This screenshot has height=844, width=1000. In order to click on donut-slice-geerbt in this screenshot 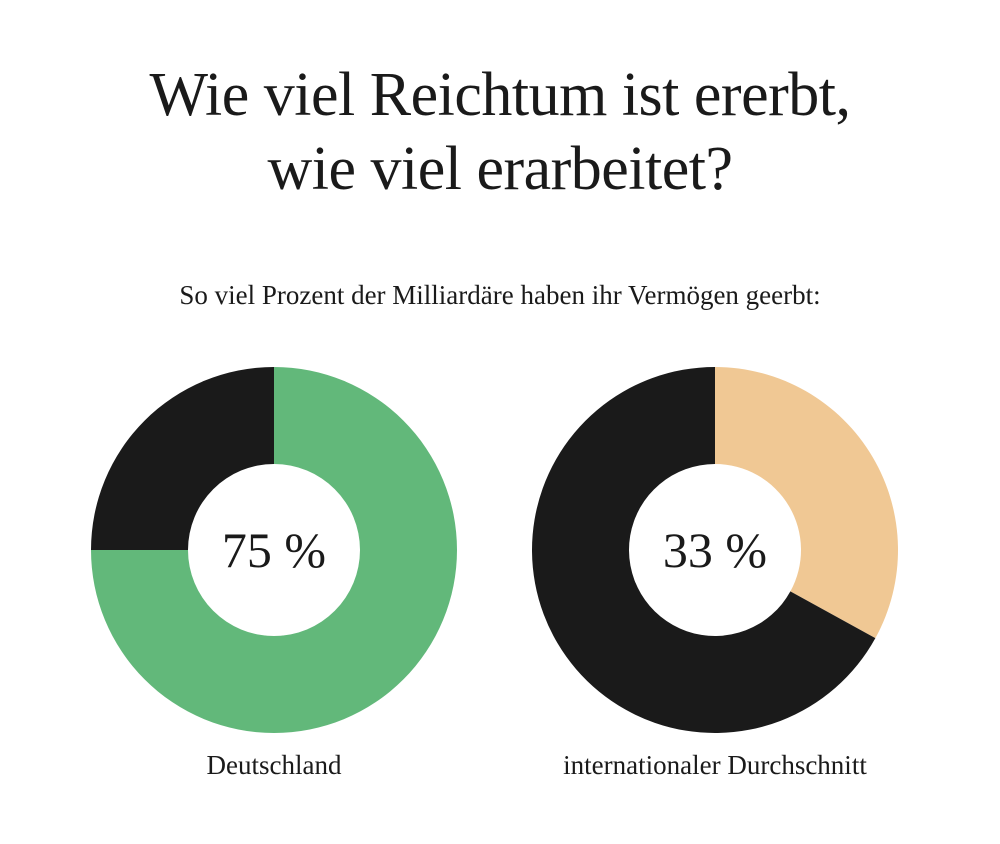, I will do `click(807, 503)`.